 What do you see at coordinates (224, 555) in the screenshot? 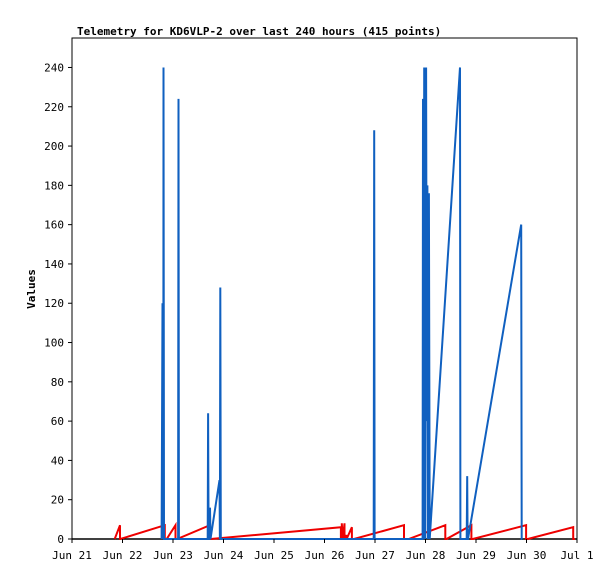
I see `x-tick-label: Jun 24` at bounding box center [224, 555].